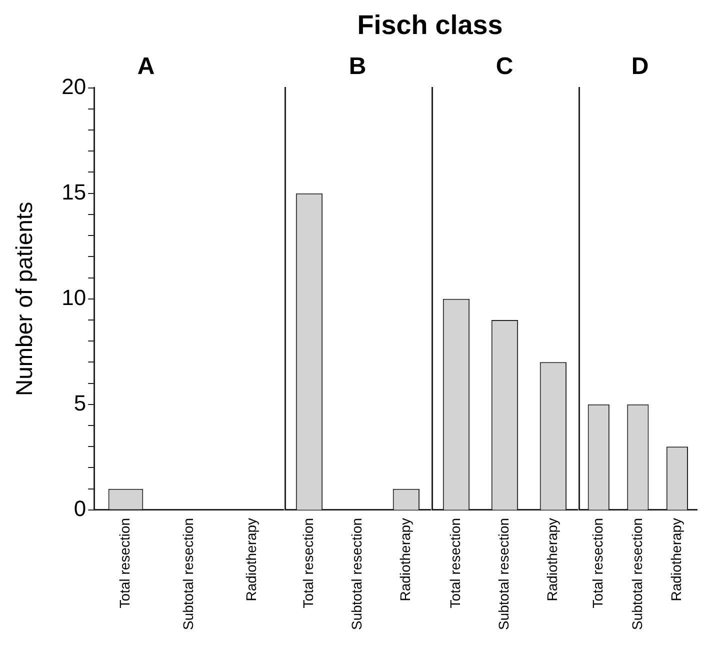 This screenshot has width=710, height=671. Describe the element at coordinates (505, 66) in the screenshot. I see `chart-title: C` at that location.